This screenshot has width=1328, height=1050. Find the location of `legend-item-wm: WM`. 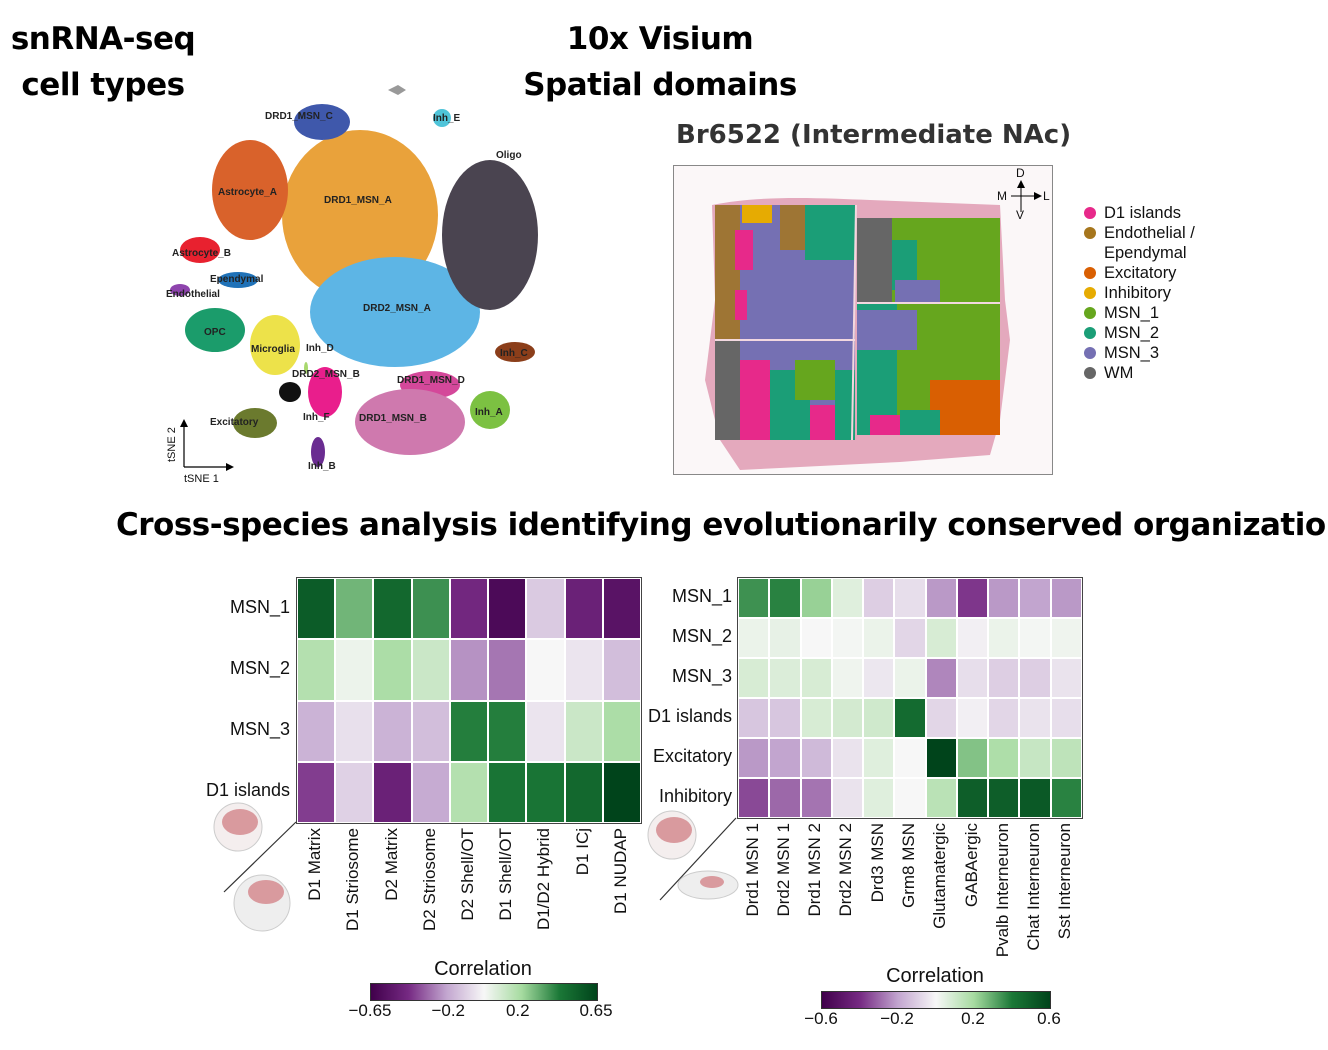

legend-item-wm: WM is located at coordinates (1149, 373).